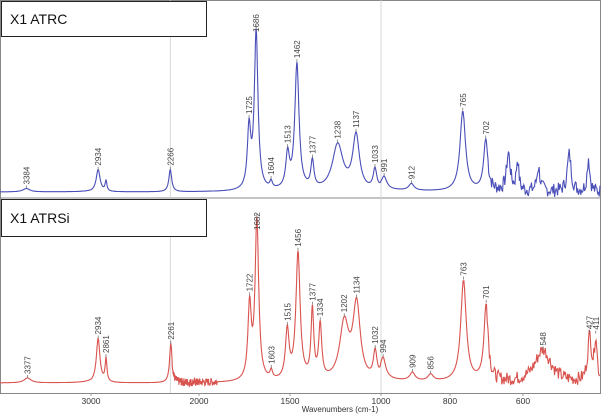 The image size is (601, 417). Describe the element at coordinates (411, 172) in the screenshot. I see `peak-label: 912` at that location.